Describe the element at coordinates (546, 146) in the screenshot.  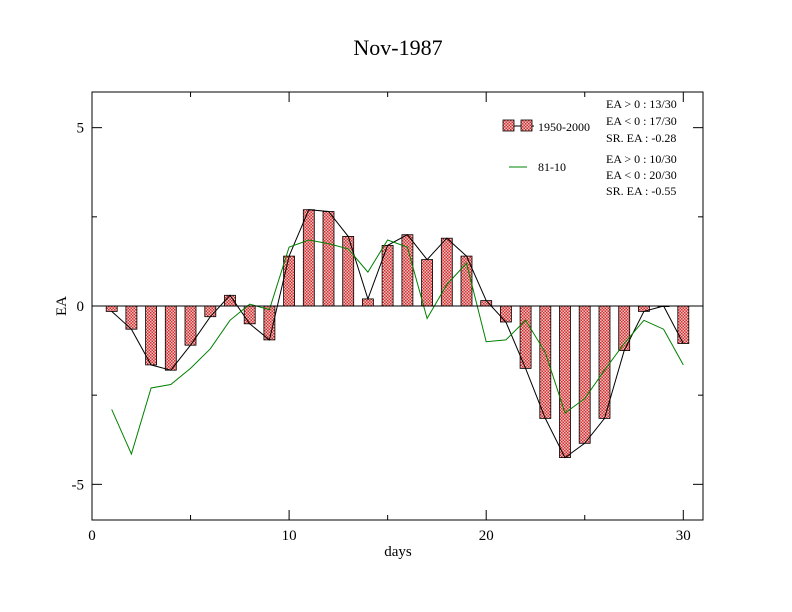
I see `legend: 1950-2000 81-10` at that location.